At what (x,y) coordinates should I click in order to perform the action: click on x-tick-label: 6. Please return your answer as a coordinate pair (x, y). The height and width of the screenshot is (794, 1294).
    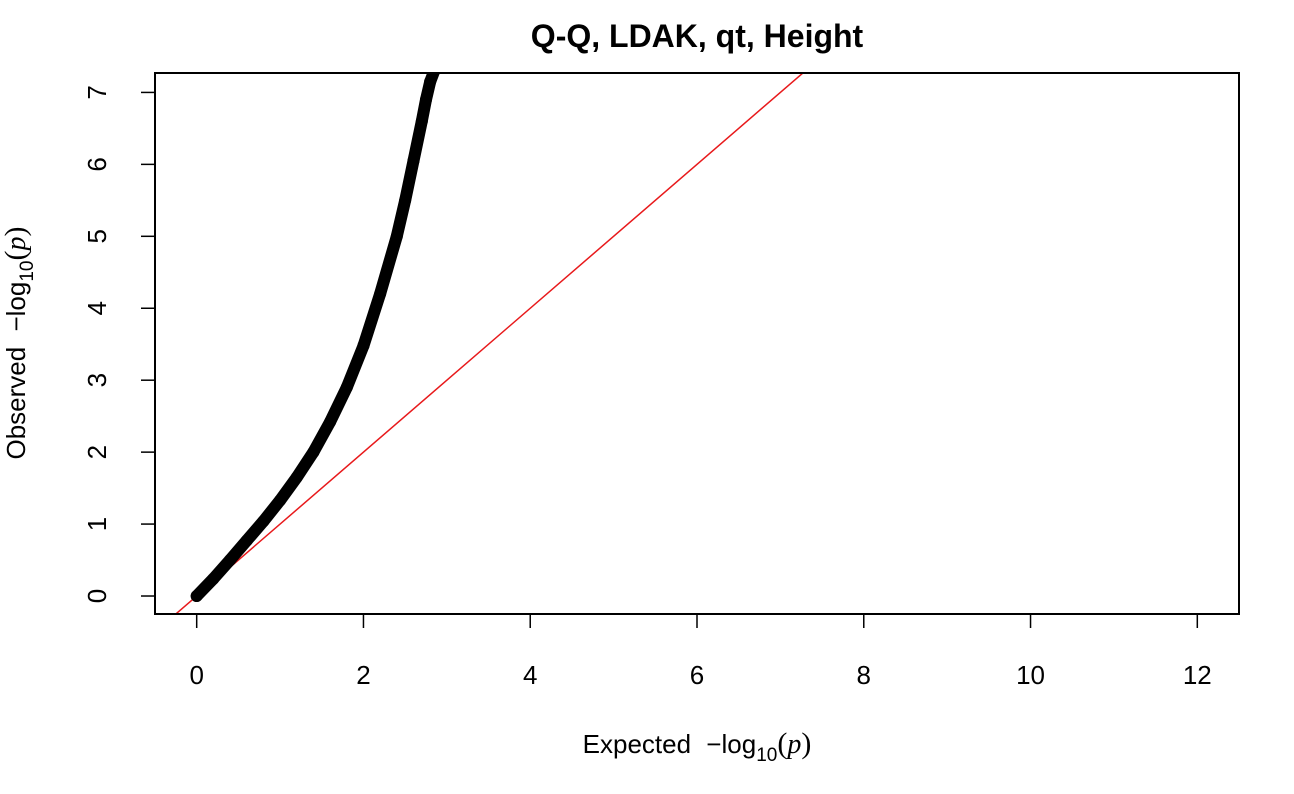
    Looking at the image, I should click on (697, 675).